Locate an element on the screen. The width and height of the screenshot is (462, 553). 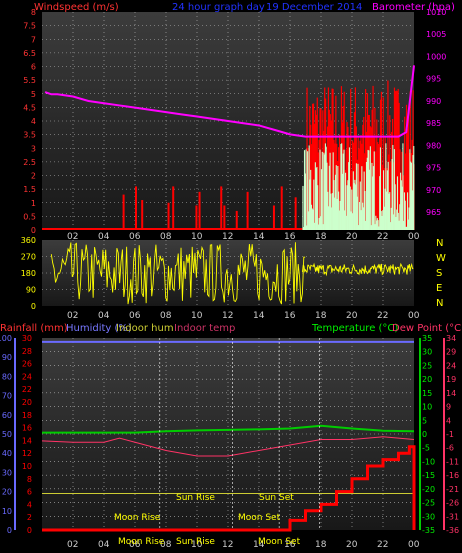
barometer-tick-label: 1010 is located at coordinates (436, 12).